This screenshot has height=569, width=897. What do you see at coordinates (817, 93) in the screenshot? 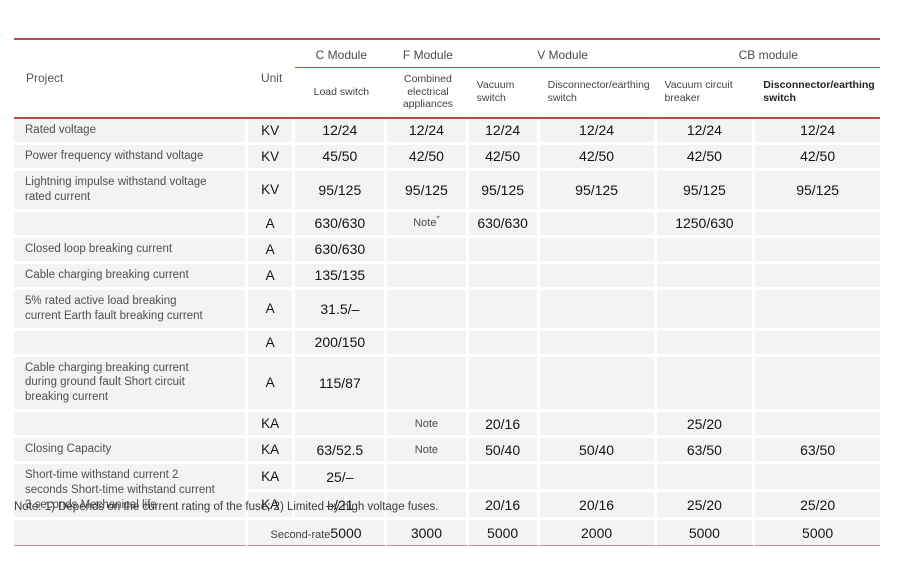
I see `col-header-cb-disconnector-earthing-switch: Disconnector/earthing switch` at bounding box center [817, 93].